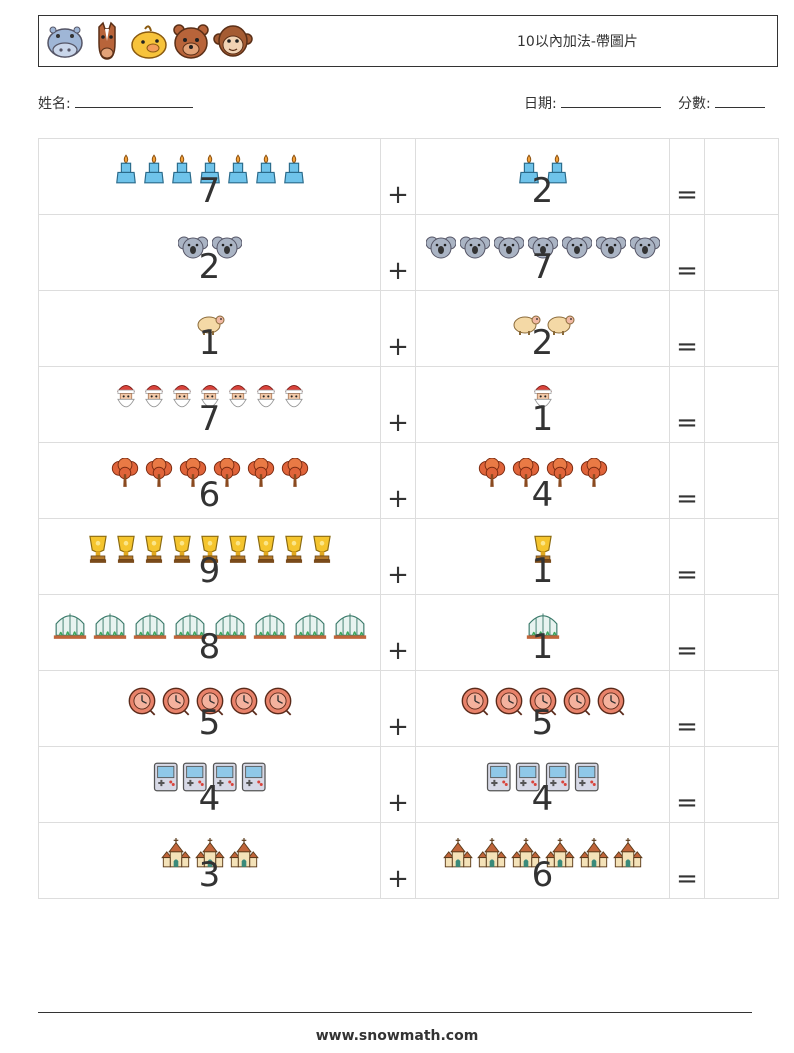 The height and width of the screenshot is (1053, 794). I want to click on score-field: 分數:, so click(721, 103).